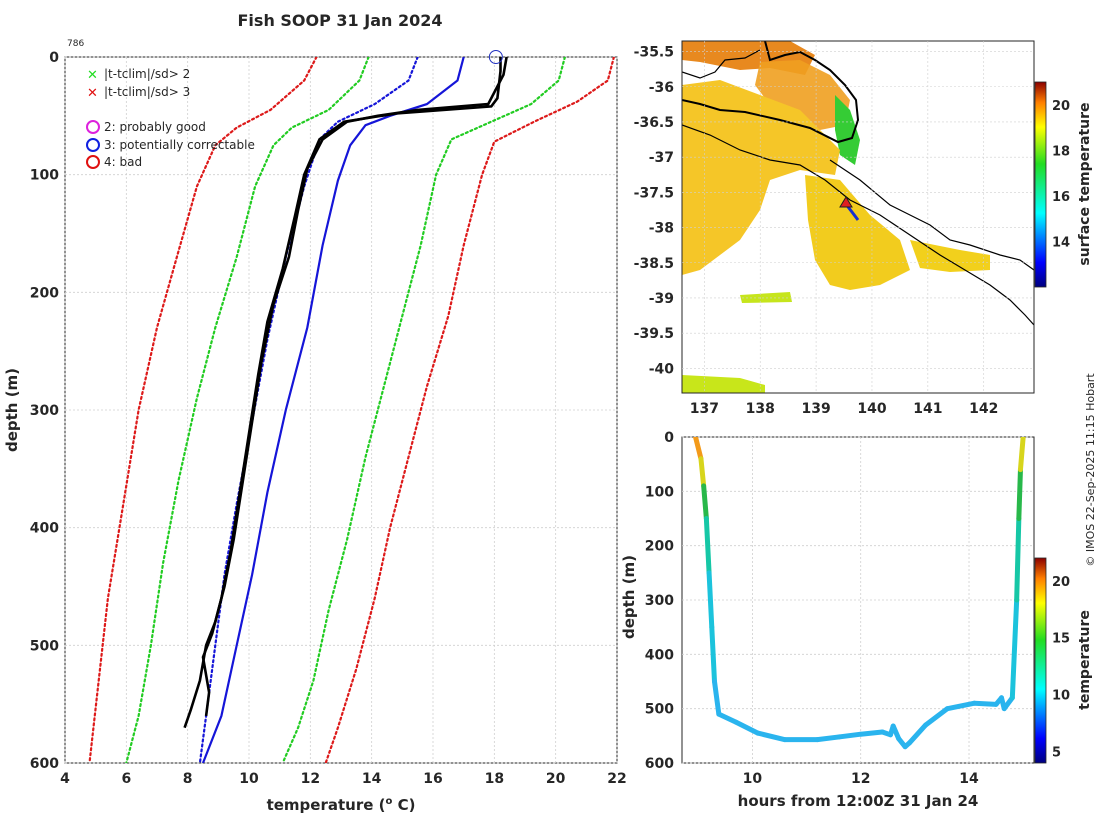  Describe the element at coordinates (44, 411) in the screenshot. I see `profile-ytick-label: 300` at that location.